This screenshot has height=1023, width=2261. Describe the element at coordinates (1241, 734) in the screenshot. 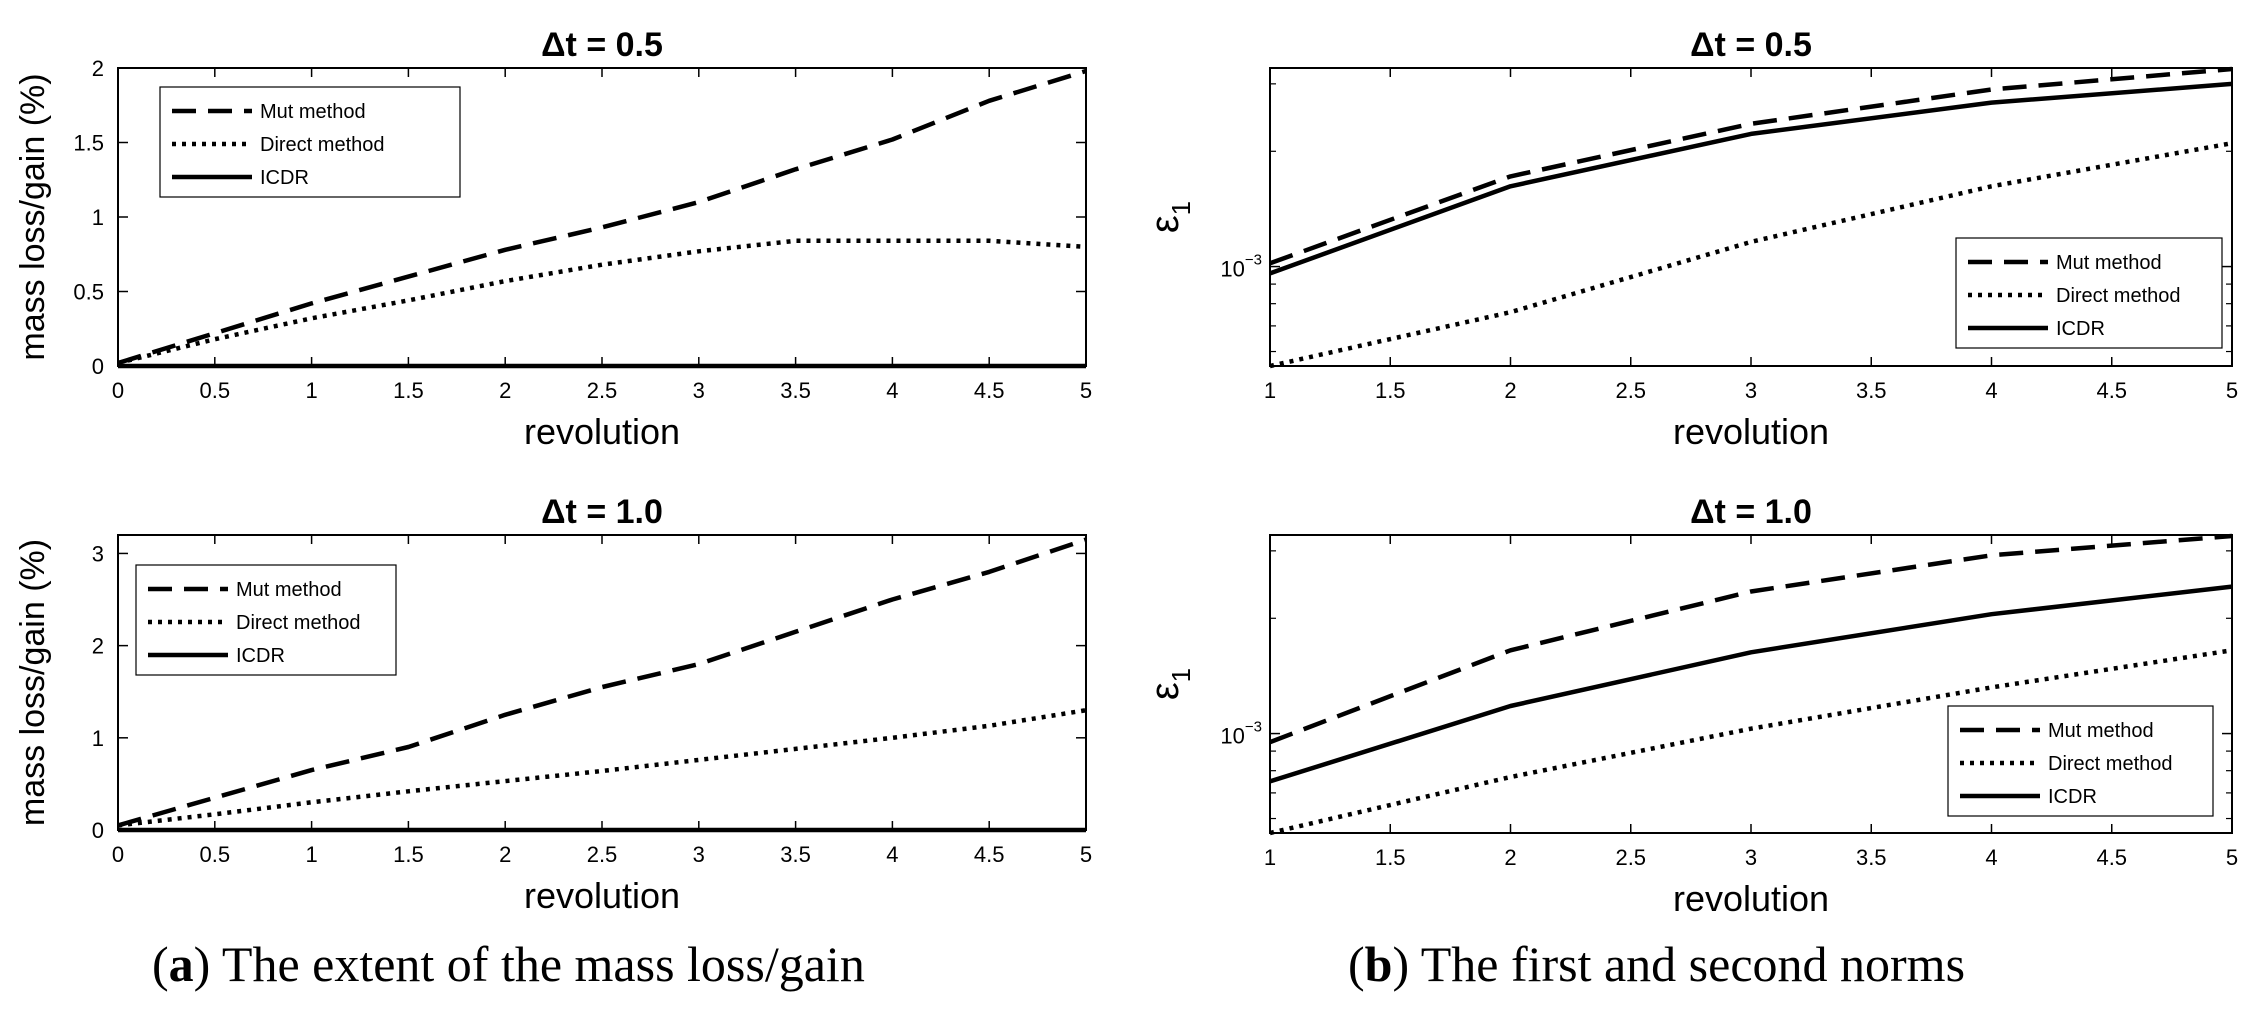

I see `chart-4-ytick-label: 10−3` at that location.